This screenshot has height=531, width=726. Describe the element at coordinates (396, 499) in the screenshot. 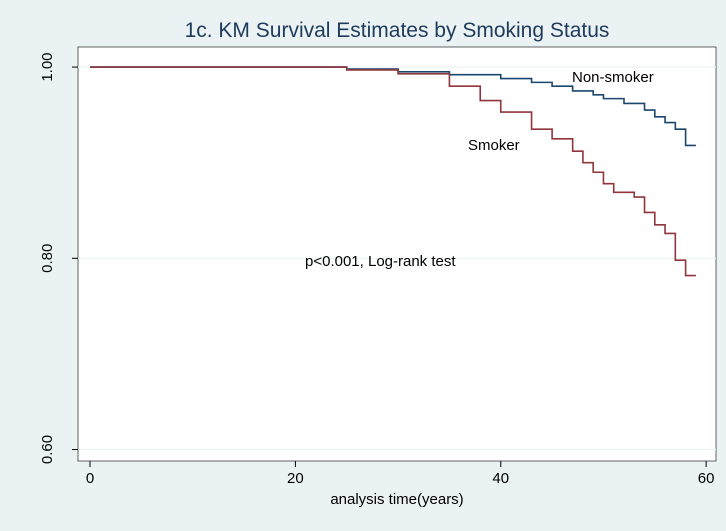

I see `x-axis-title: analysis time(years)` at that location.